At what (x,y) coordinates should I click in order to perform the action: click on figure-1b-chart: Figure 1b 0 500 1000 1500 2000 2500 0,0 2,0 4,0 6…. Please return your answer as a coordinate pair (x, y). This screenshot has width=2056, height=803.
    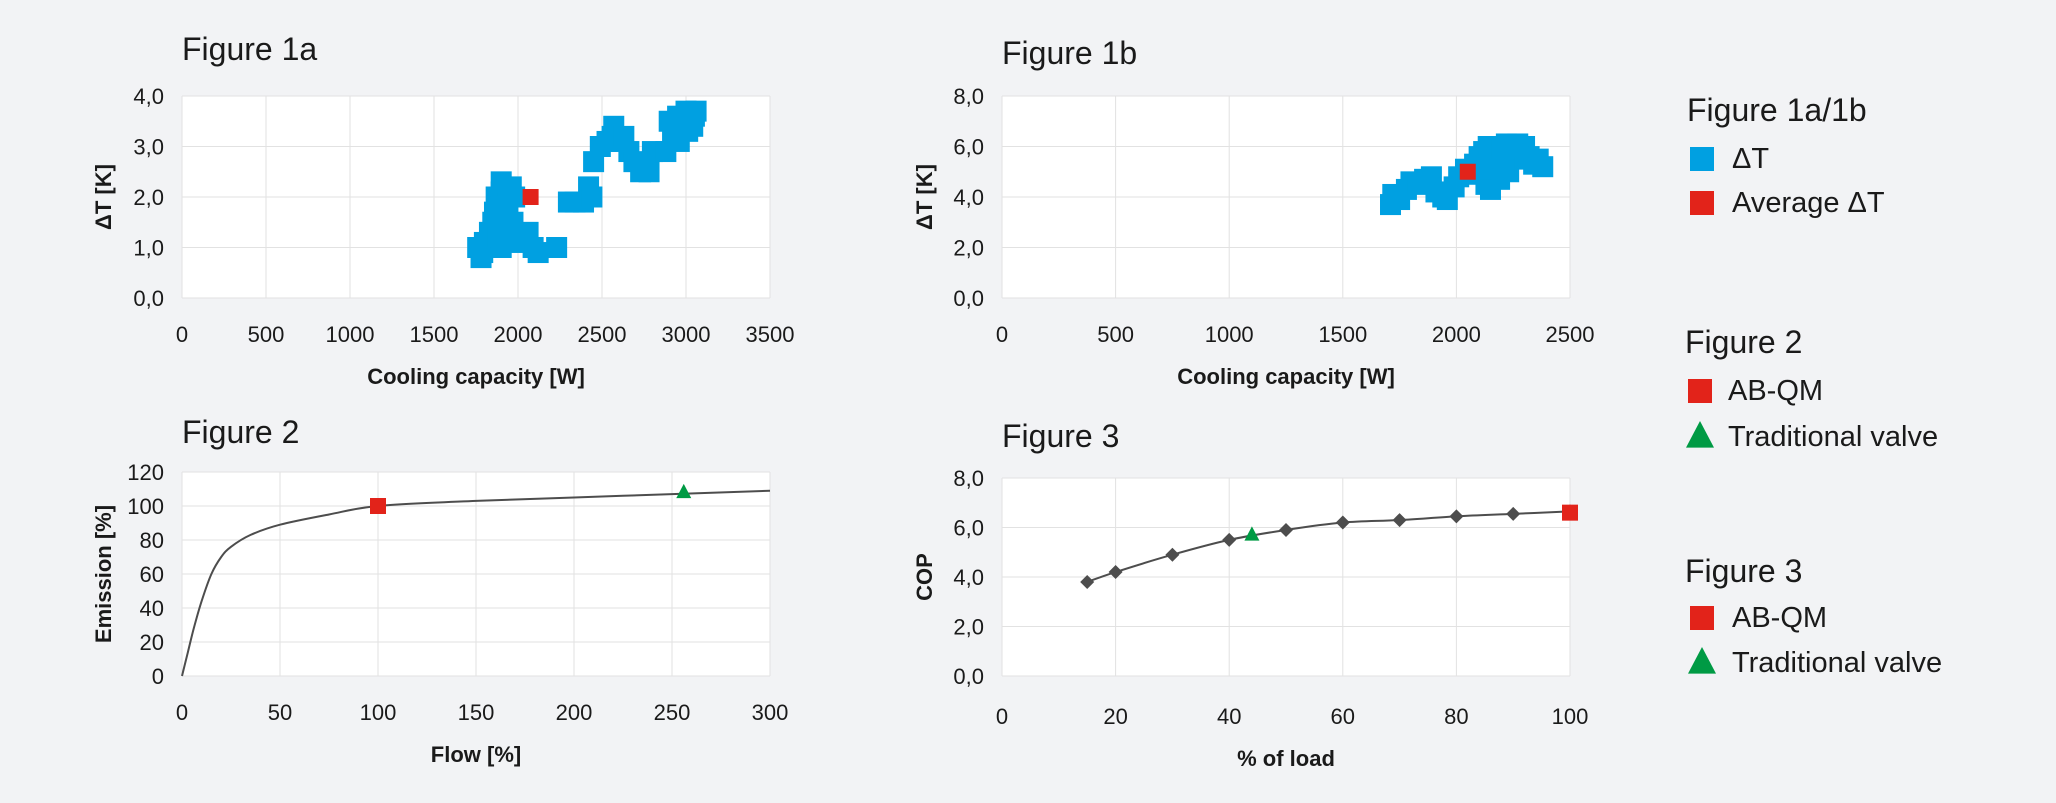
    Looking at the image, I should click on (1253, 212).